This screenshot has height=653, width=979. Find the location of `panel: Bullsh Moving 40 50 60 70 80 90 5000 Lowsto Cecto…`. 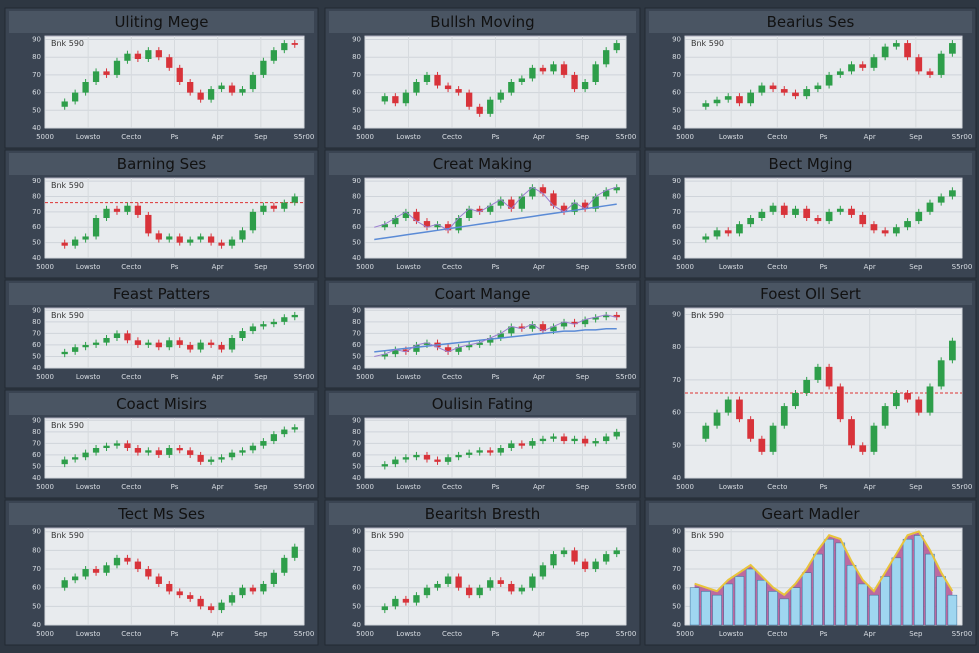

panel: Bullsh Moving 40 50 60 70 80 90 5000 Lowsto Cecto… is located at coordinates (482, 78).